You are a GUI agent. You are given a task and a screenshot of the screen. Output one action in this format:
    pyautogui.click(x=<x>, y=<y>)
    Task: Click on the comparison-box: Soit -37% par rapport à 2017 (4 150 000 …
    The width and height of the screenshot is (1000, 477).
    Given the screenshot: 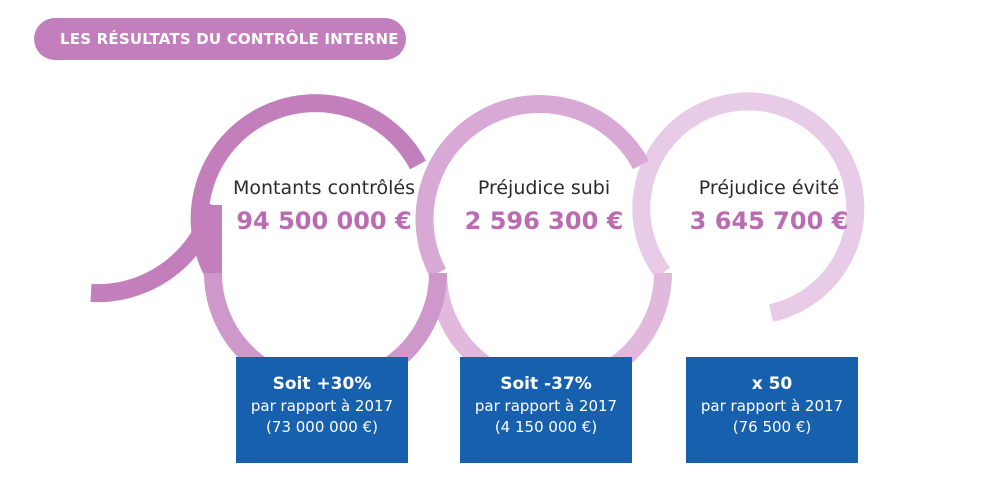 What is the action you would take?
    pyautogui.click(x=546, y=410)
    